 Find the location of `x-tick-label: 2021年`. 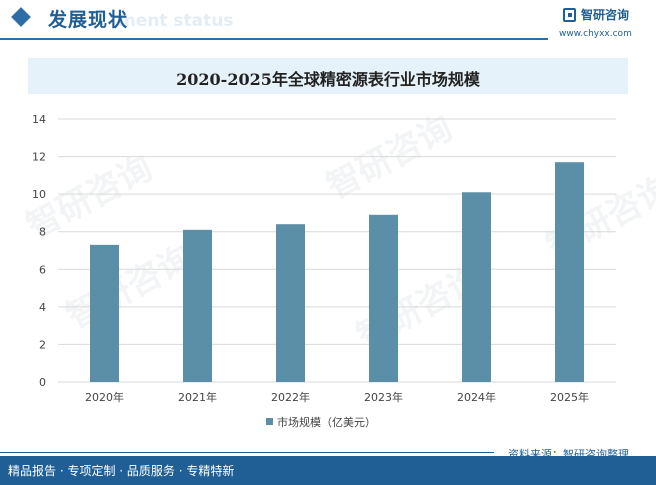

x-tick-label: 2021年 is located at coordinates (197, 397).